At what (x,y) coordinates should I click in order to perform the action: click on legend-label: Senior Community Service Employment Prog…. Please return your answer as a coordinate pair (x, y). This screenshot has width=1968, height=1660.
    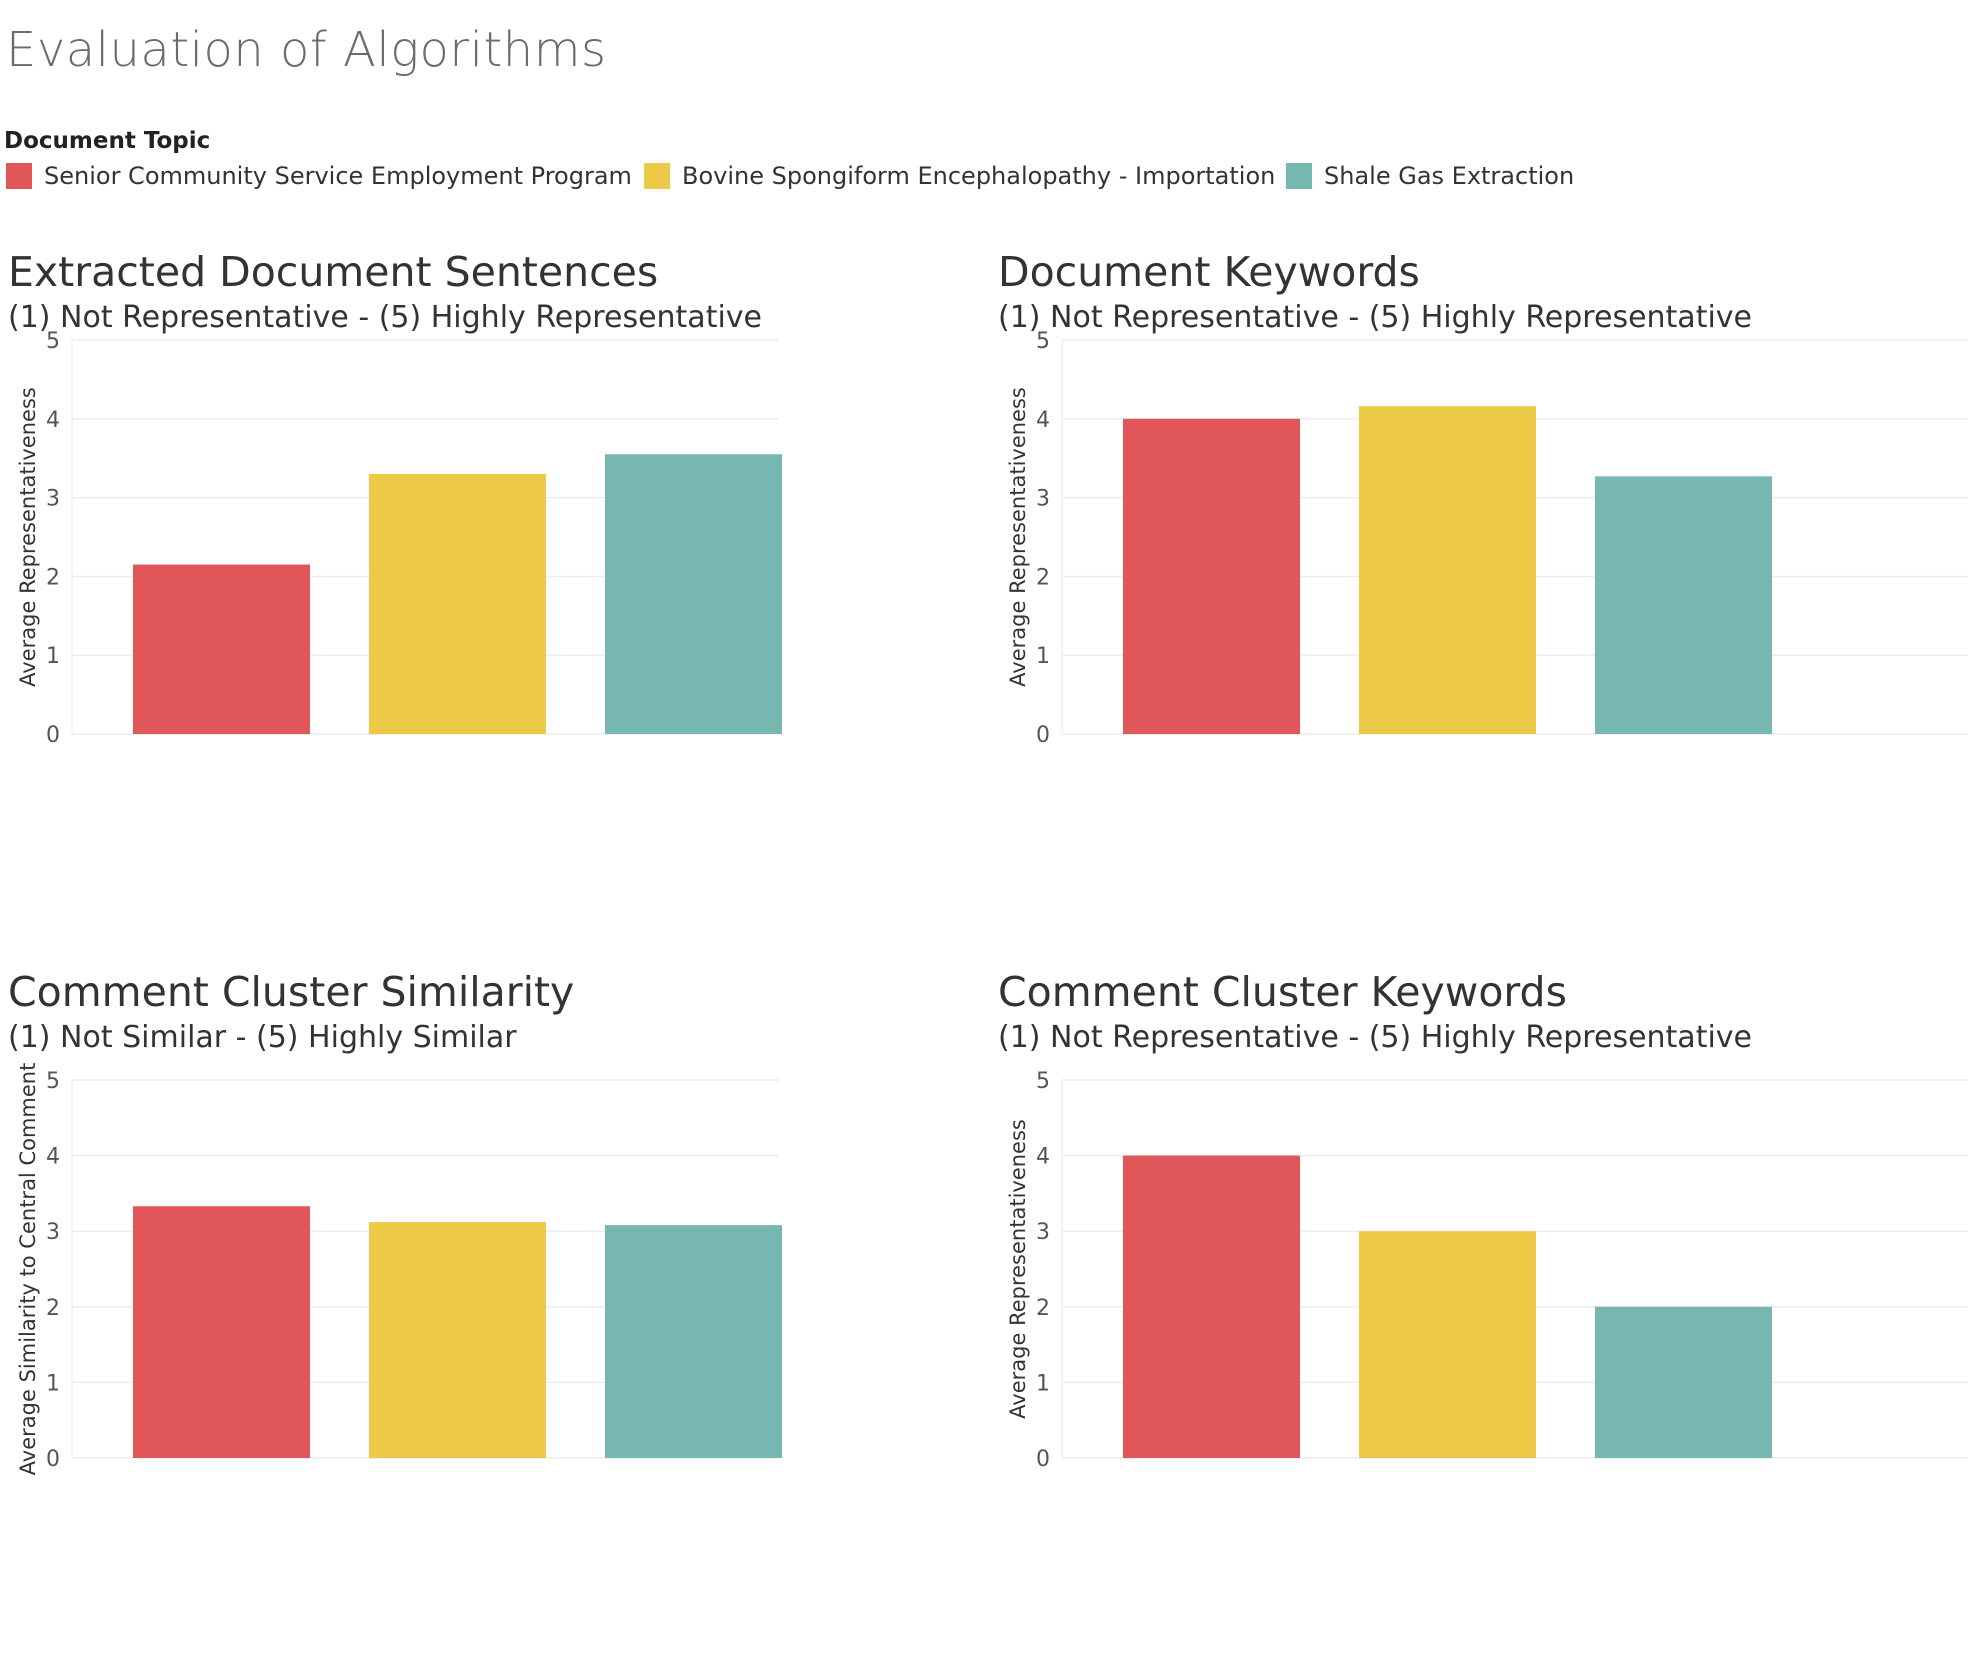
    Looking at the image, I should click on (338, 176).